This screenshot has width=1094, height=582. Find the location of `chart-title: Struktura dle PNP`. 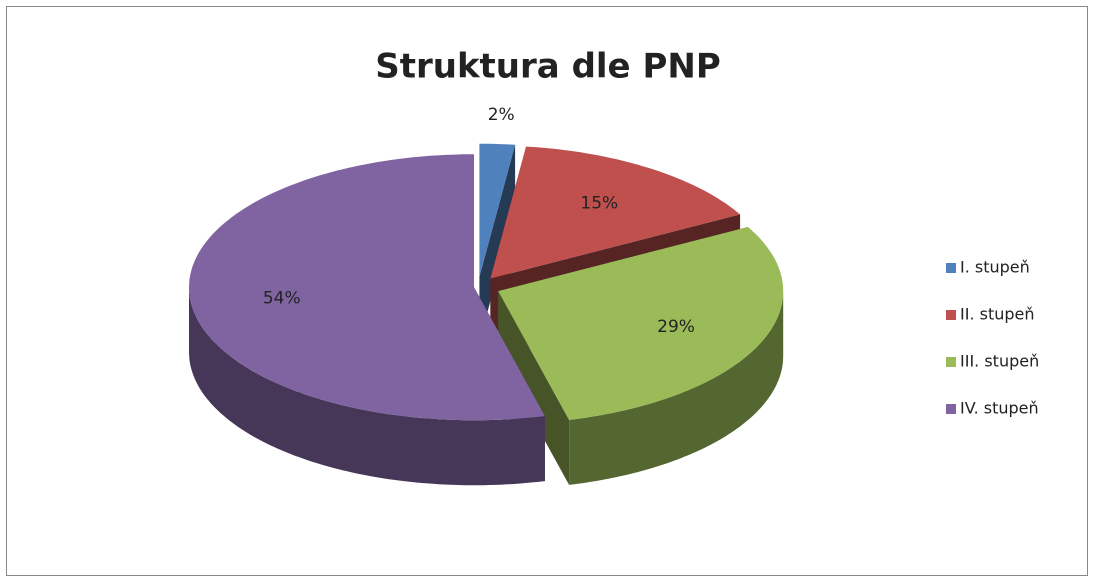

chart-title: Struktura dle PNP is located at coordinates (548, 67).